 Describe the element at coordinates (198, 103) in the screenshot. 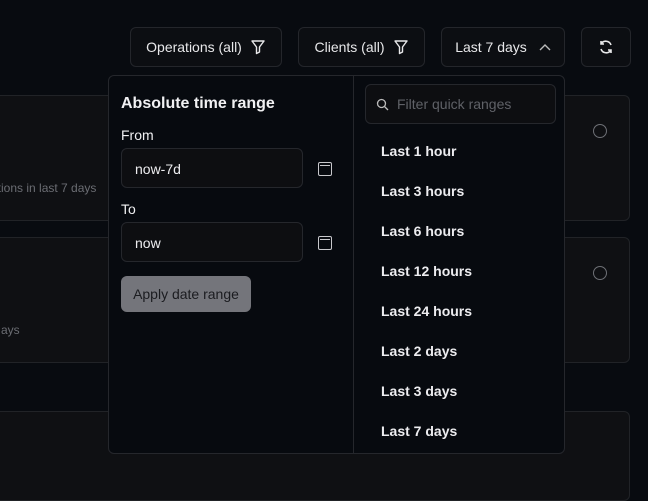

I see `absolute-range-title: Absolute time range` at that location.